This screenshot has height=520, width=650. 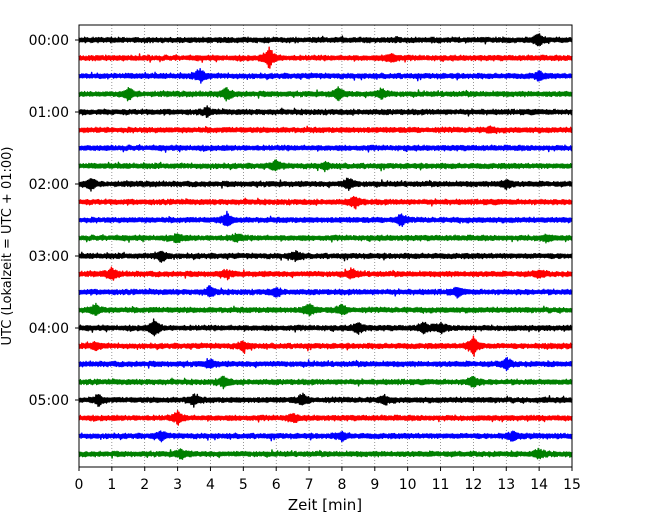 What do you see at coordinates (49, 113) in the screenshot?
I see `y-tick-label: 01:00` at bounding box center [49, 113].